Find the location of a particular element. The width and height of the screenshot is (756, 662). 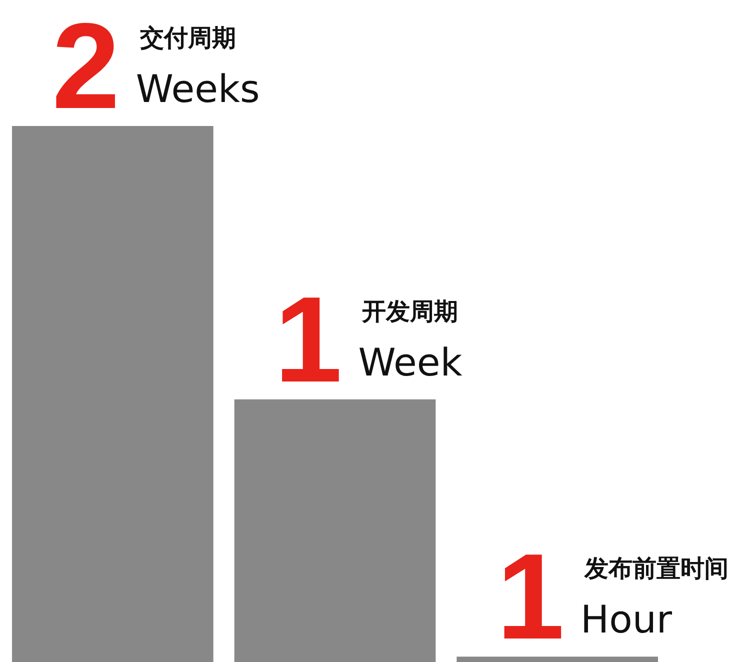

annotation: Hour is located at coordinates (626, 620).